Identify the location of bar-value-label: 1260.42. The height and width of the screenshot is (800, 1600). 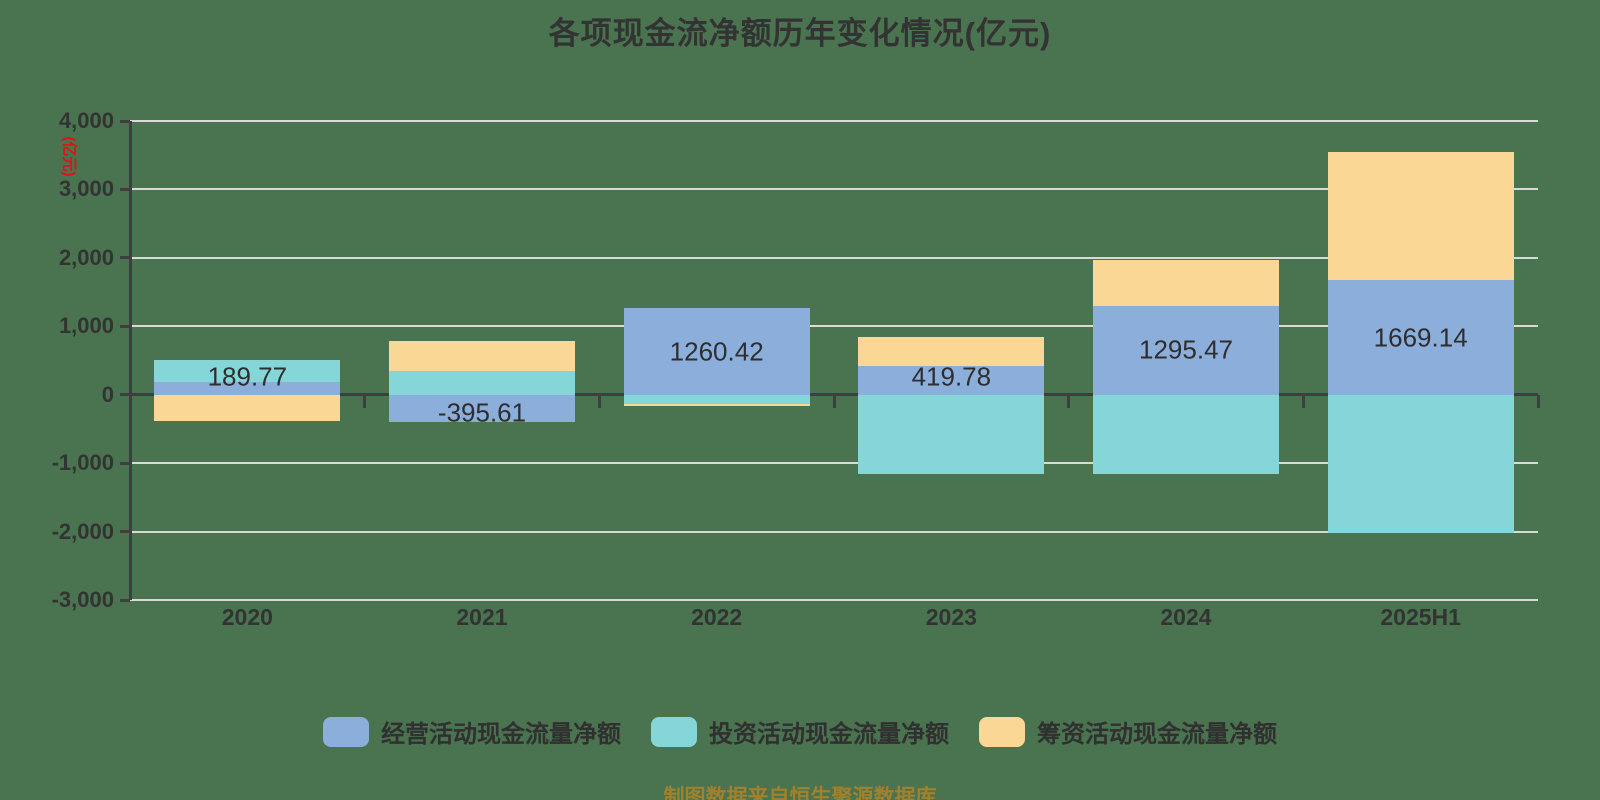
(716, 351).